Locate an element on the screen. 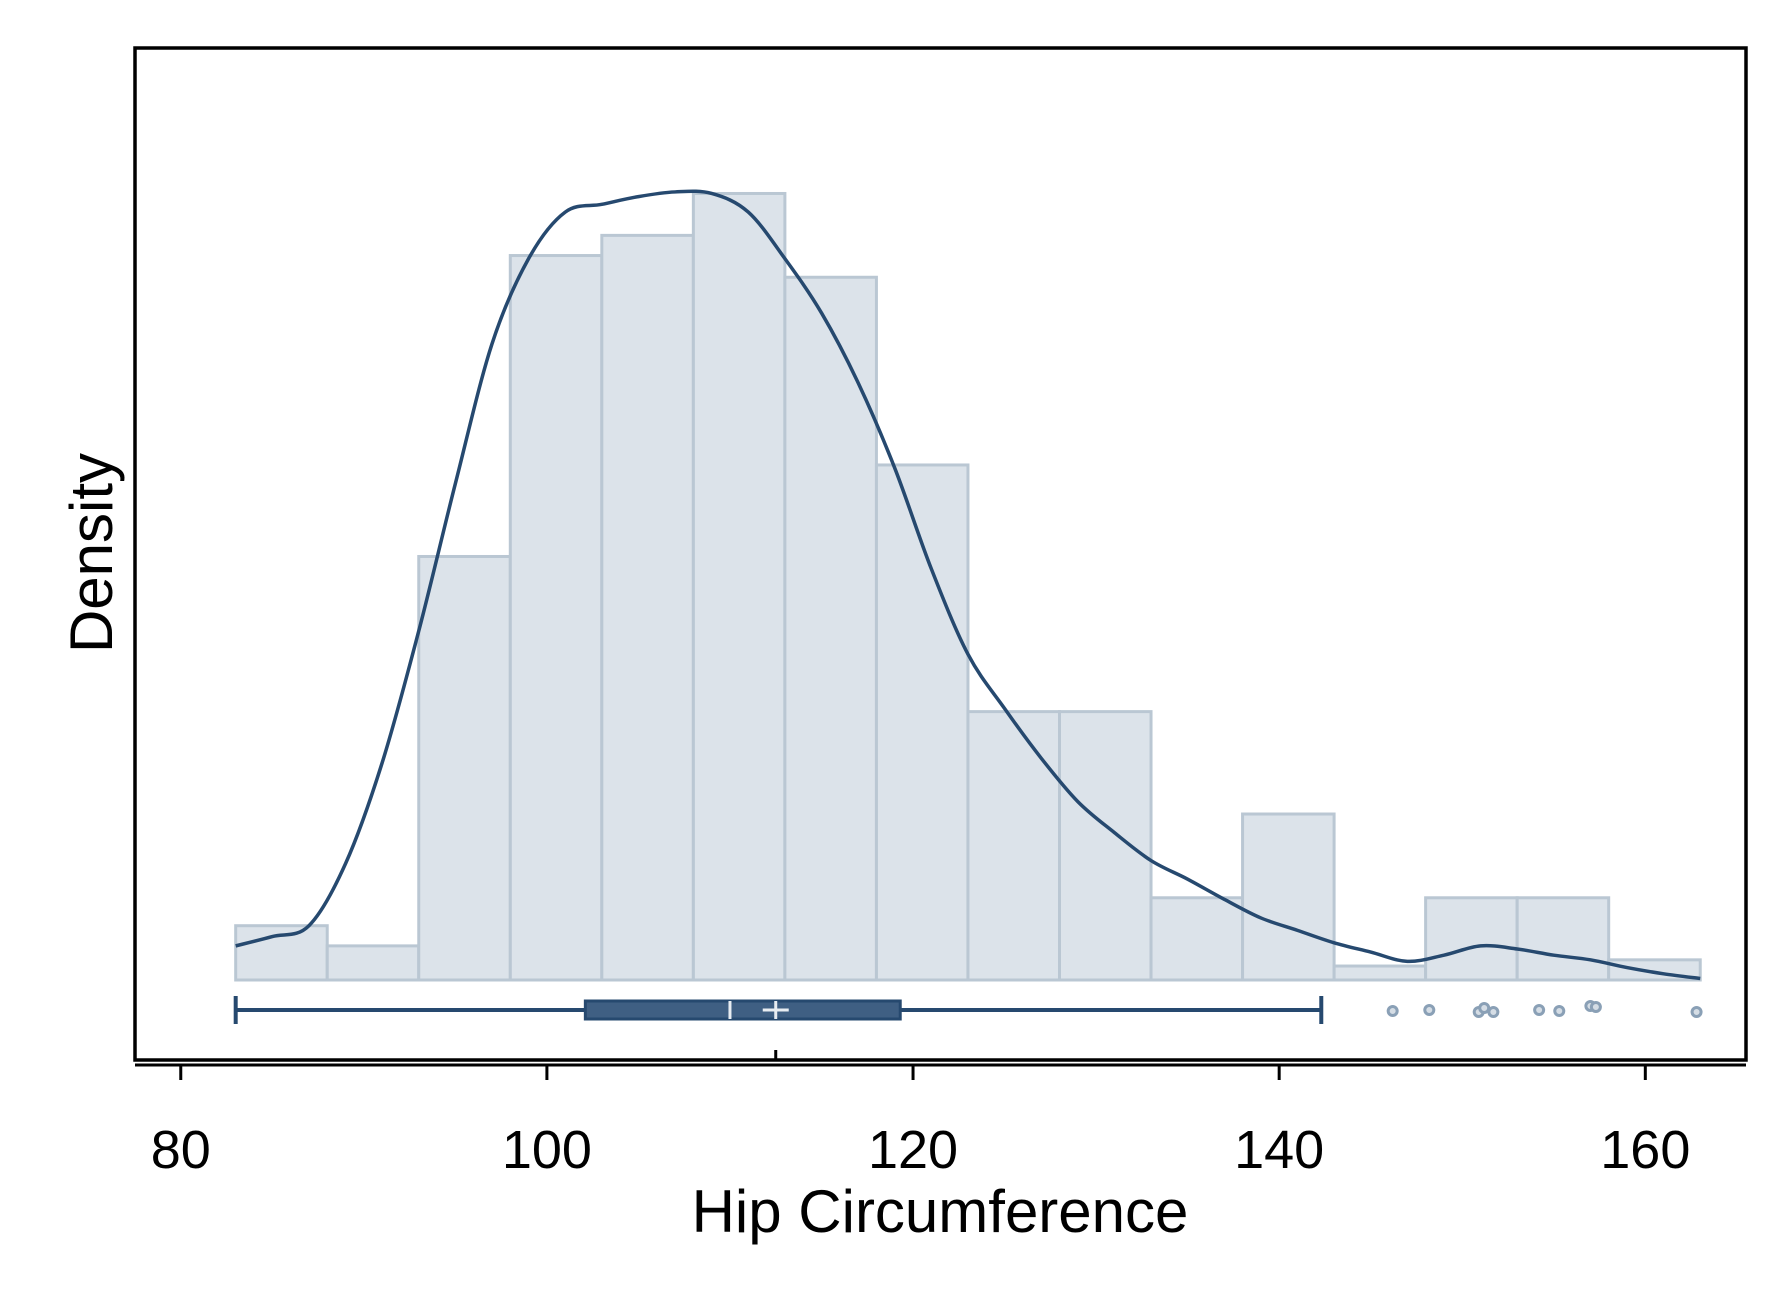  x-tick-label: 160 is located at coordinates (1645, 1150).